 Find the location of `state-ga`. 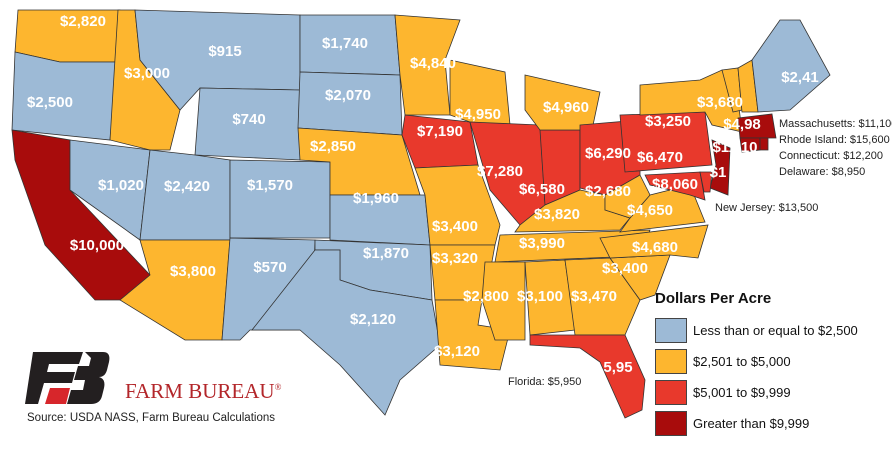

state-ga is located at coordinates (602, 296).